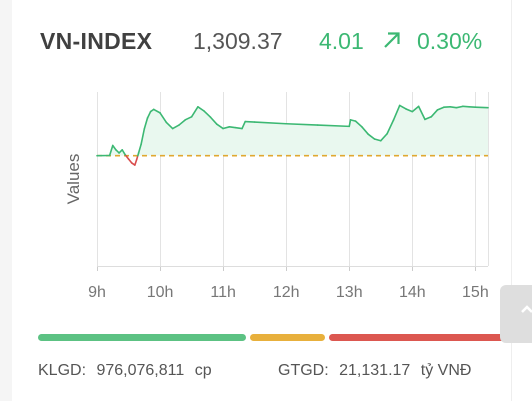  I want to click on index-name: VN-INDEX, so click(96, 41).